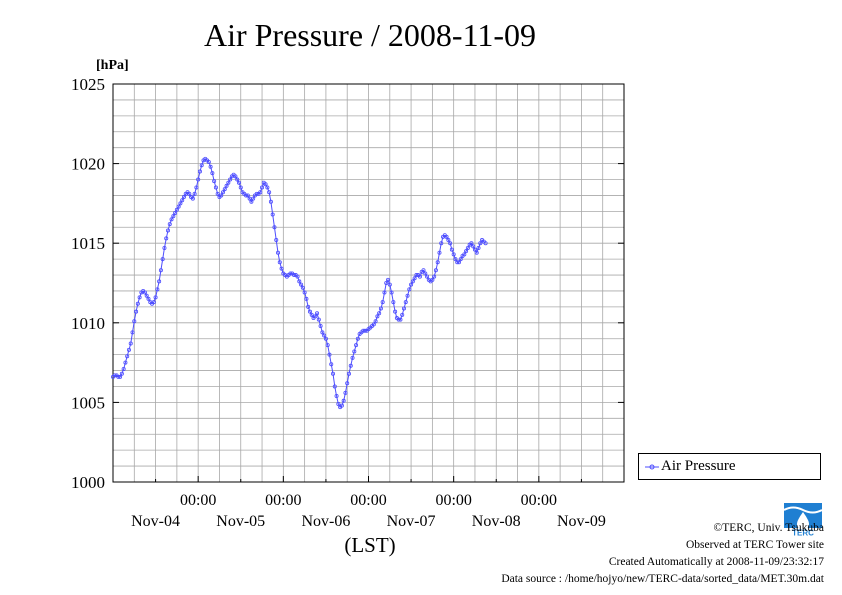 The width and height of the screenshot is (842, 595). What do you see at coordinates (88, 84) in the screenshot?
I see `y-tick-label: 1025` at bounding box center [88, 84].